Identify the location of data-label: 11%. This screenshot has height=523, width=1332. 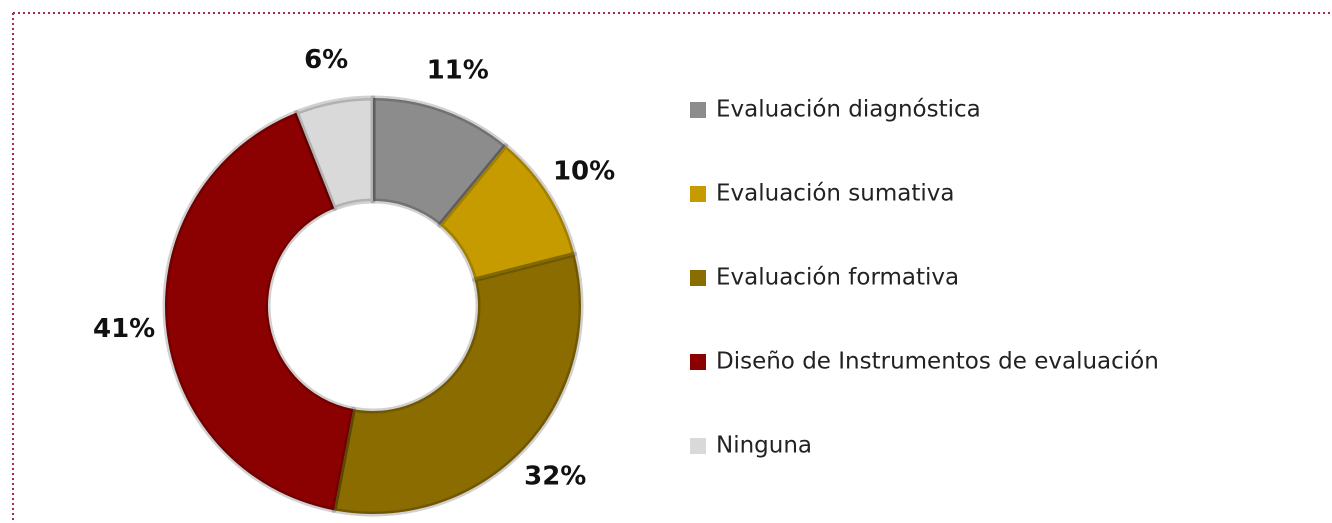
(458, 70).